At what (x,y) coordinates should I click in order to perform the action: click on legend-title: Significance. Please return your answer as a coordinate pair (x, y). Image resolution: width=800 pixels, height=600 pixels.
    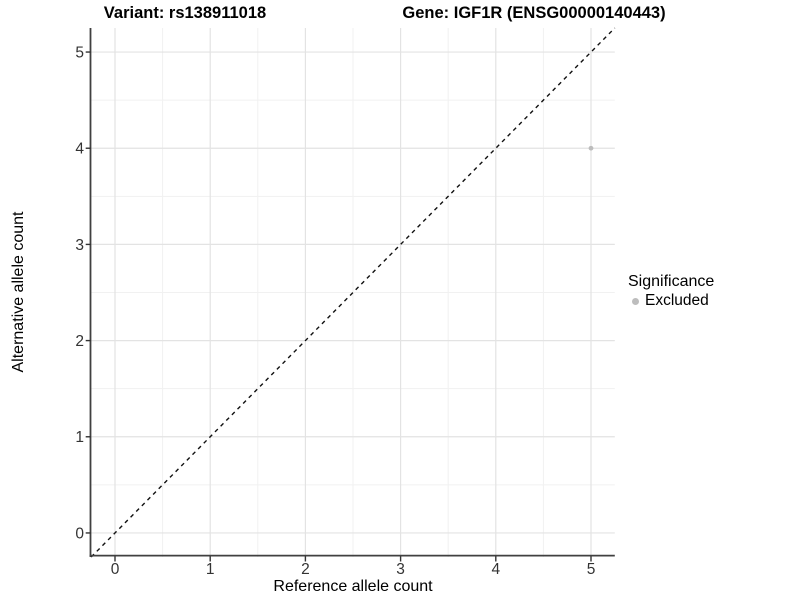
    Looking at the image, I should click on (671, 281).